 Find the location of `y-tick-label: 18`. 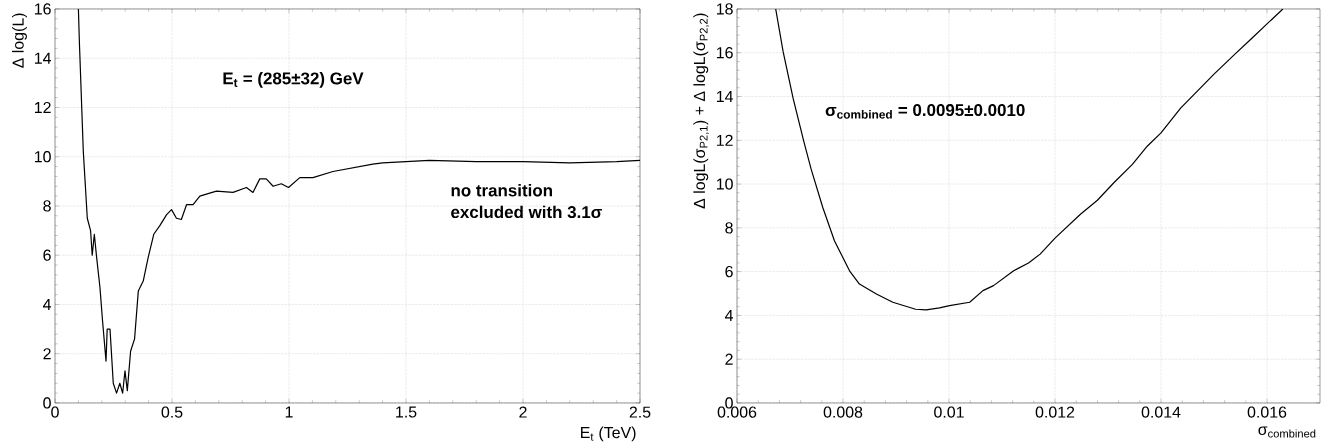

y-tick-label: 18 is located at coordinates (724, 9).